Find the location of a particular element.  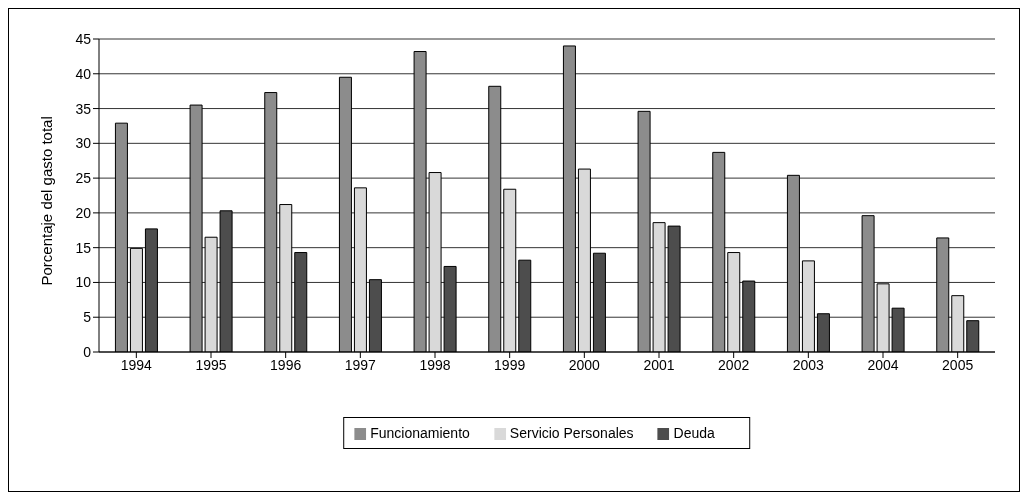

y-tick-label: 15 is located at coordinates (83, 247).